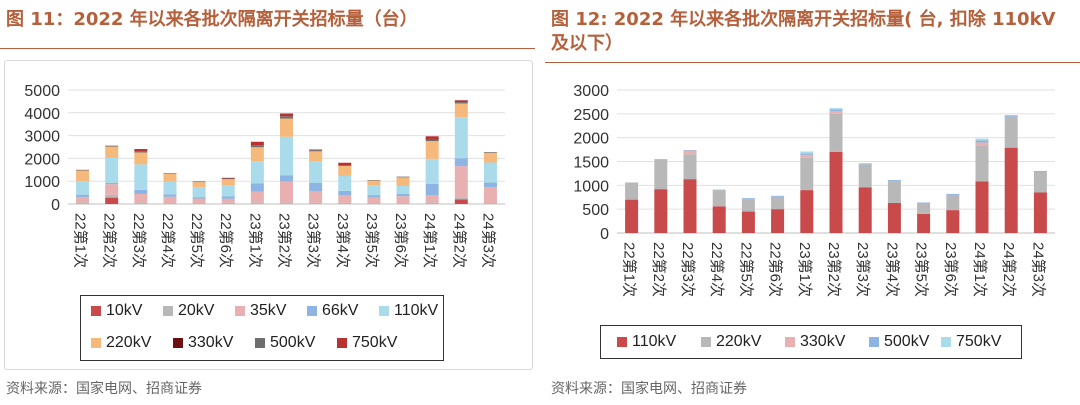 This screenshot has width=1080, height=405. What do you see at coordinates (116, 311) in the screenshot?
I see `legend-item-10kV: 10kV` at bounding box center [116, 311].